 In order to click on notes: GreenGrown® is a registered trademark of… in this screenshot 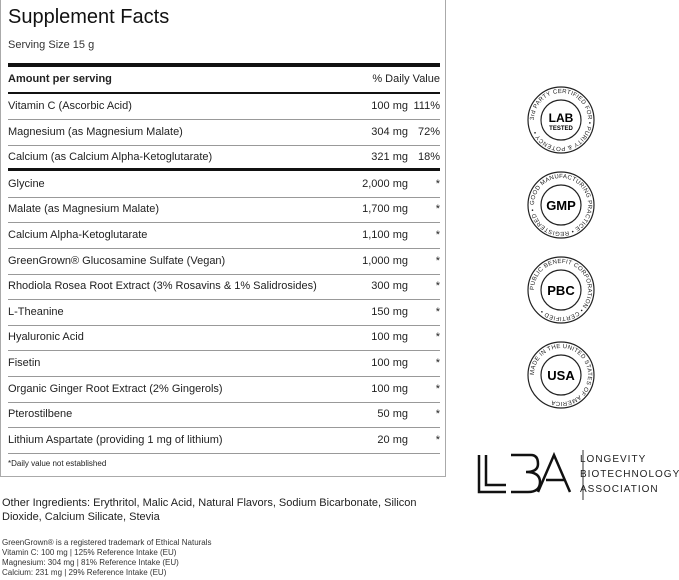, I will do `click(107, 558)`.